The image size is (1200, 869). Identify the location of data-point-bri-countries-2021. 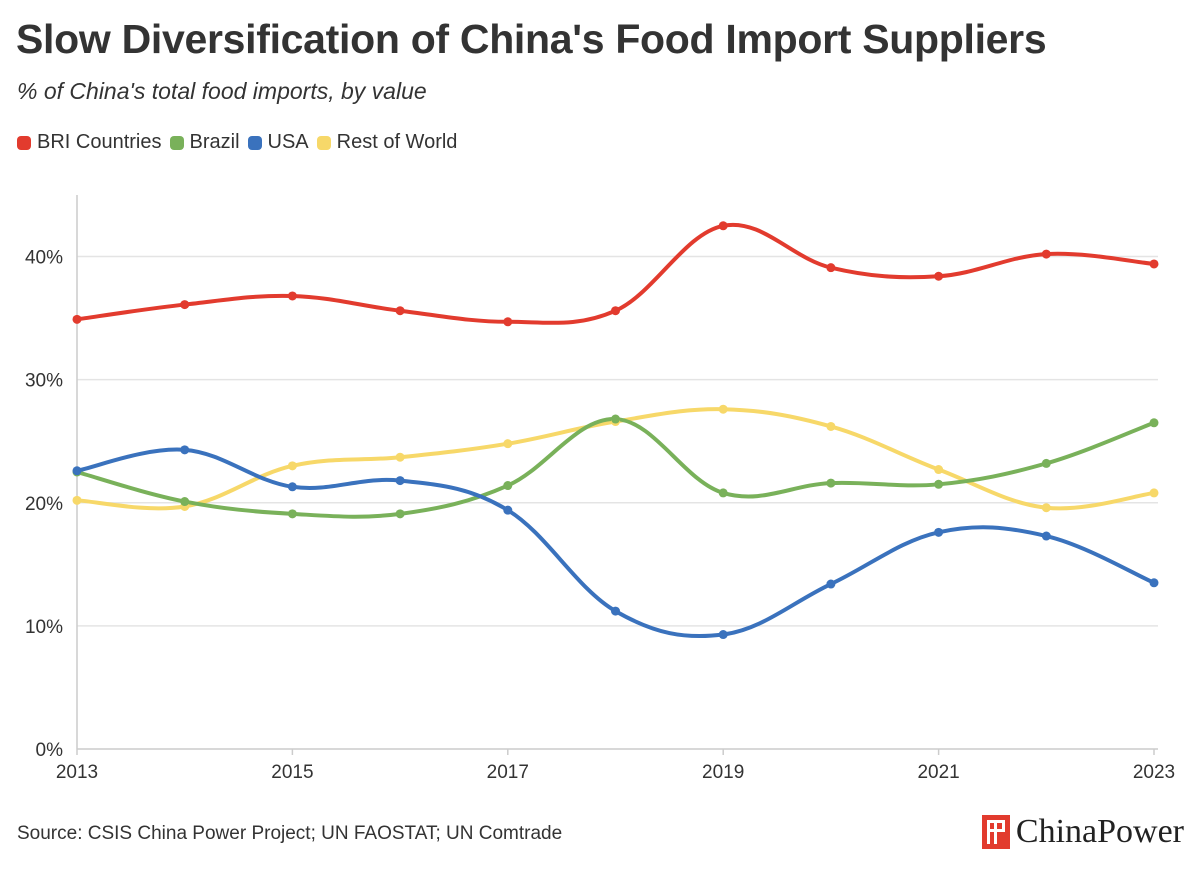
(939, 276).